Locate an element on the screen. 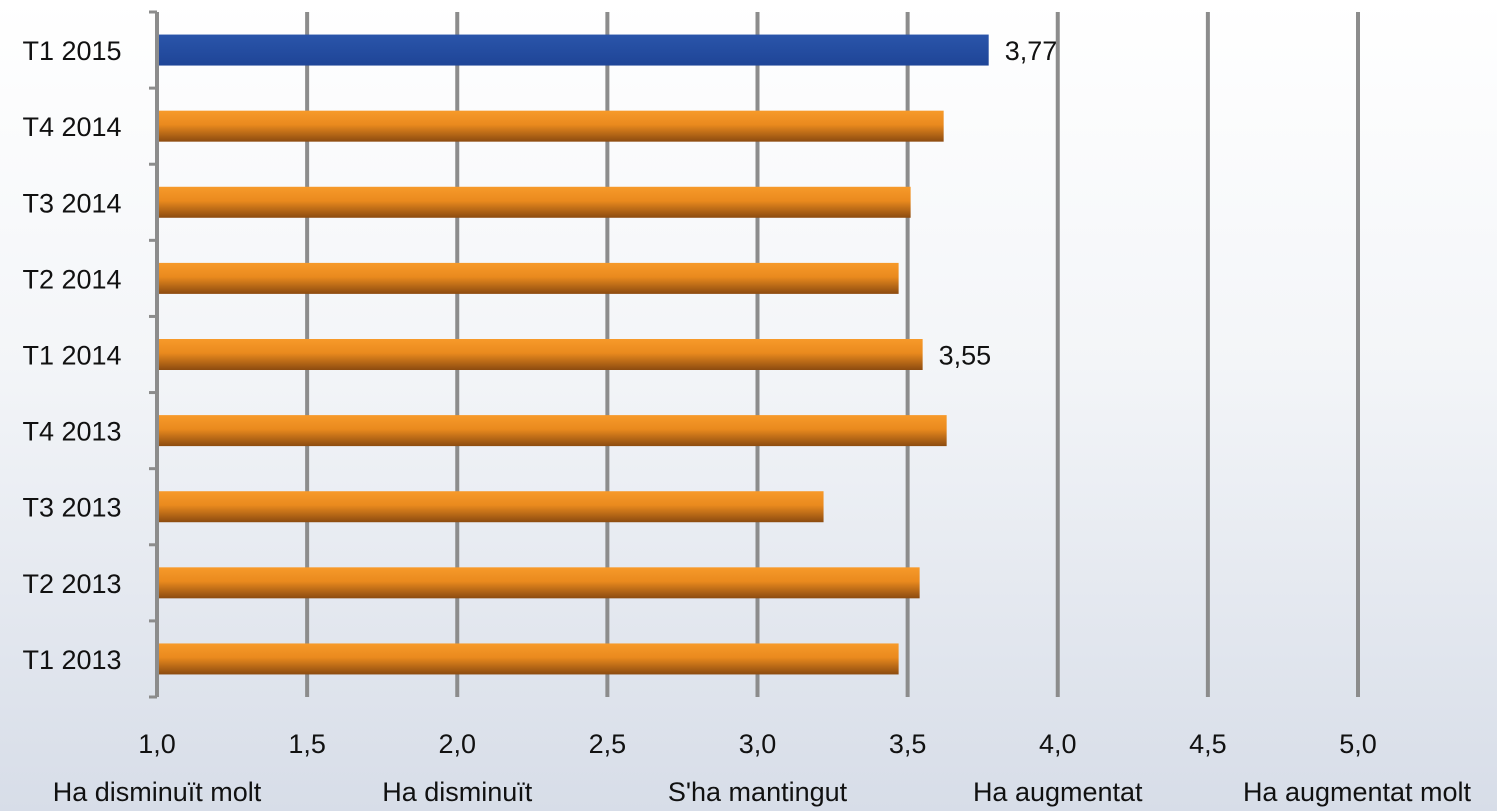  category-label: T4 2013 is located at coordinates (71, 432).